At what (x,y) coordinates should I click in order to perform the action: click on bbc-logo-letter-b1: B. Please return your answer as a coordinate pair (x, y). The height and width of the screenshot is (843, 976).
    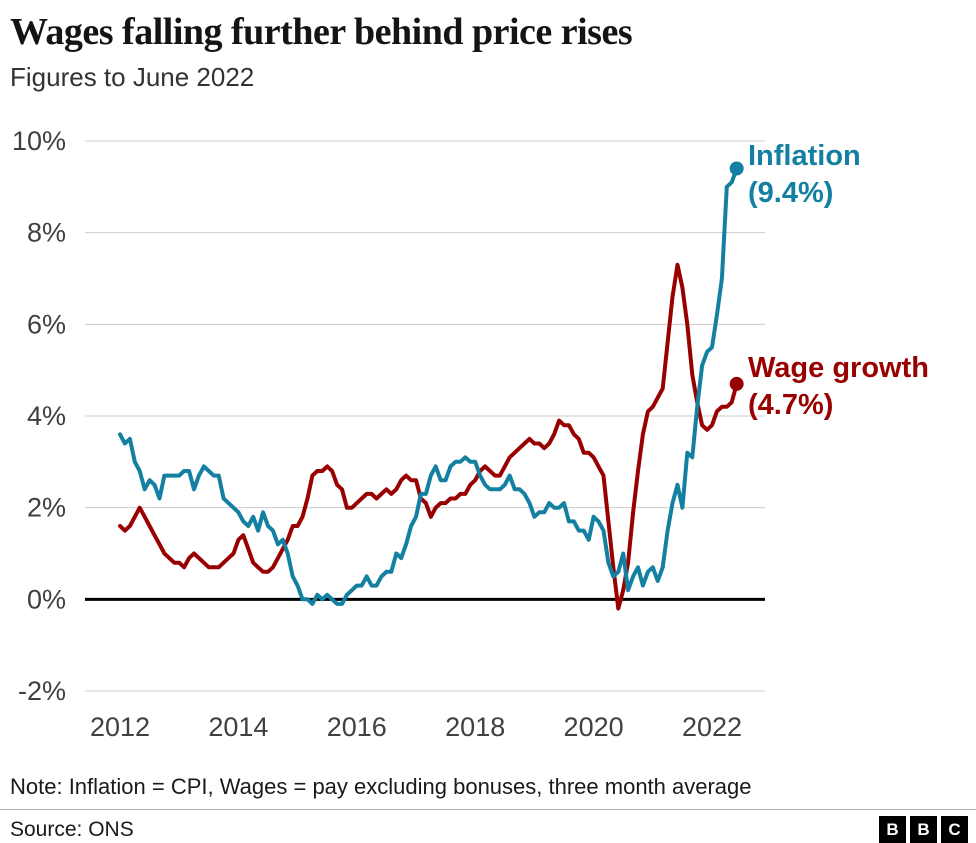
    Looking at the image, I should click on (892, 829).